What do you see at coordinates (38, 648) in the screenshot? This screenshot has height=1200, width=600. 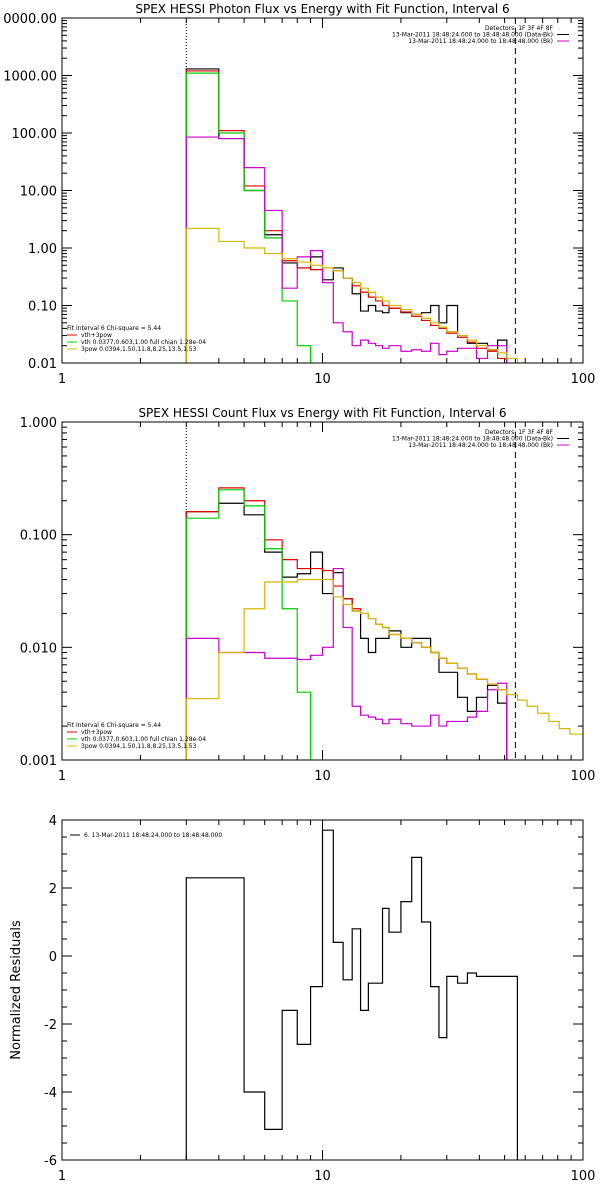 I see `y-tick-label: 0.010` at bounding box center [38, 648].